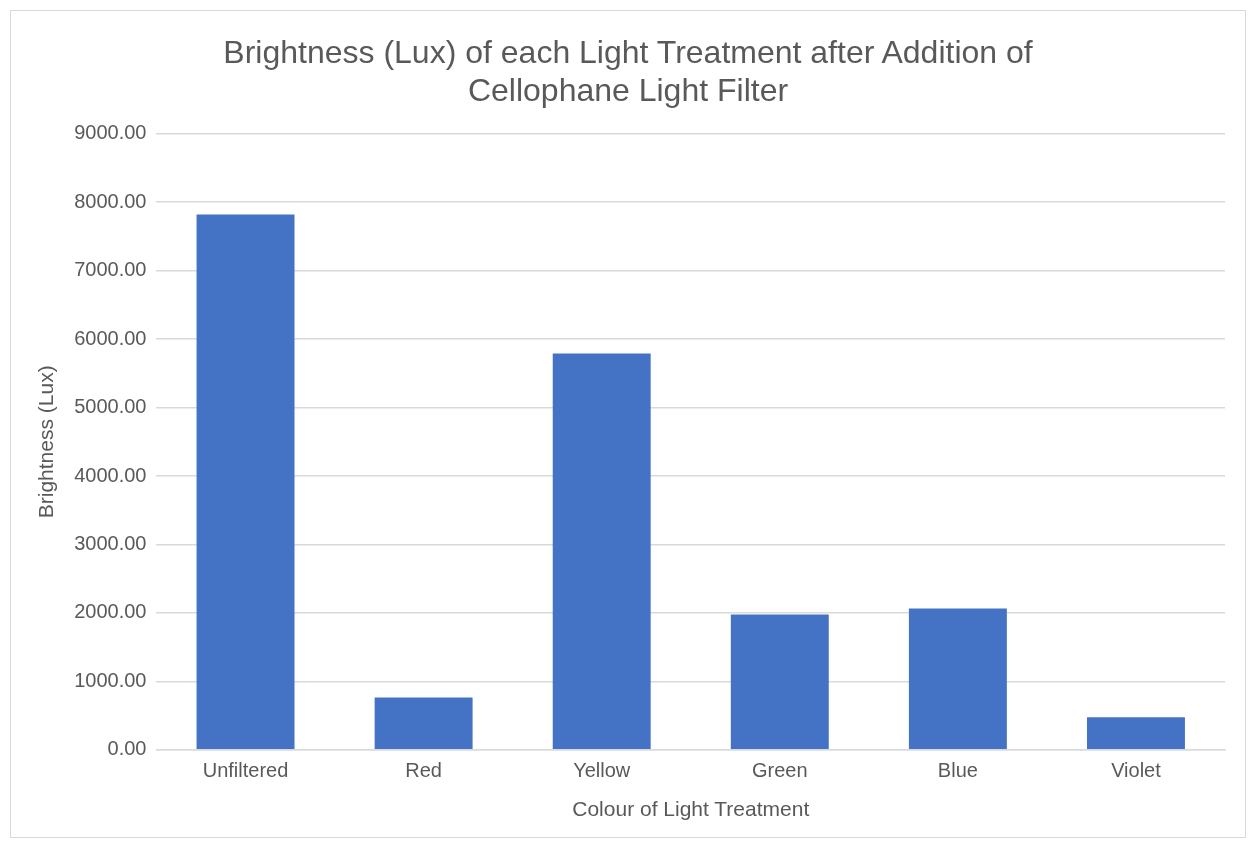 The width and height of the screenshot is (1253, 841). Describe the element at coordinates (110, 337) in the screenshot. I see `y-tick-label: 6000.00` at that location.